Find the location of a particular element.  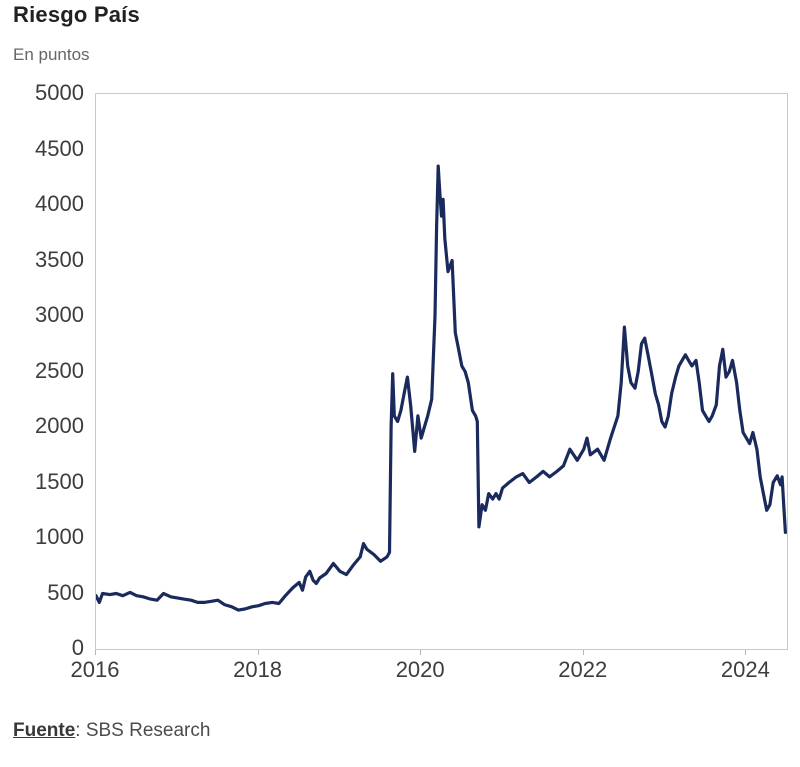

y-tick-label: 1000 is located at coordinates (59, 536).